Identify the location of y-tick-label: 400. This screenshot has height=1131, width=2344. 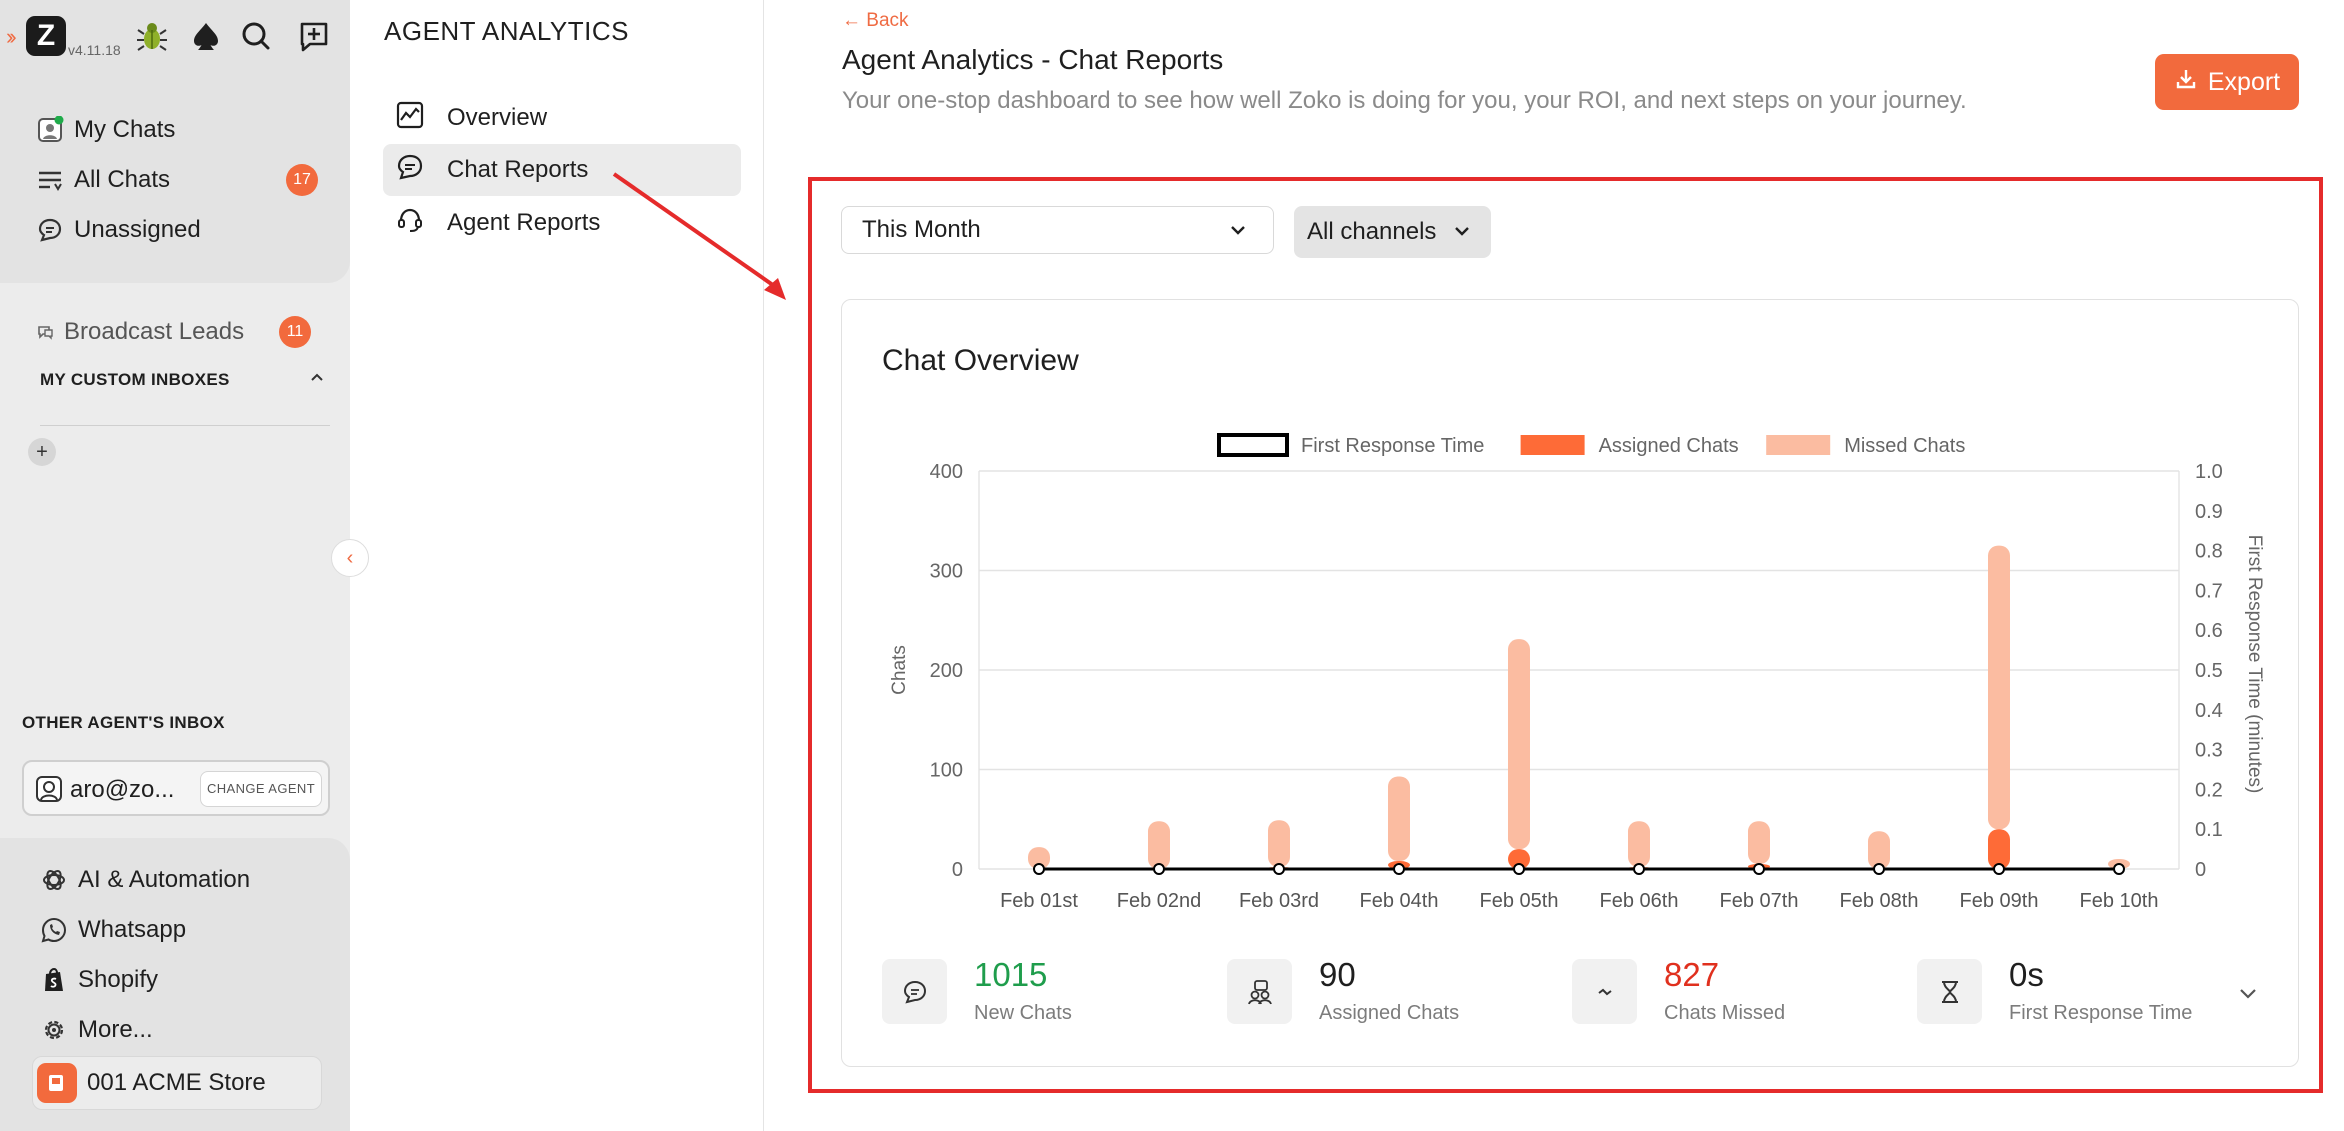
(946, 472).